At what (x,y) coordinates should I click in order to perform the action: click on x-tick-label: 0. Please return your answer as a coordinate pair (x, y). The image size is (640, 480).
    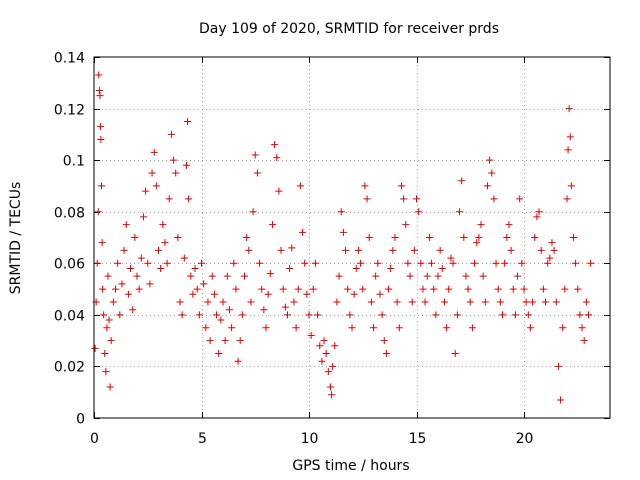
    Looking at the image, I should click on (94, 439).